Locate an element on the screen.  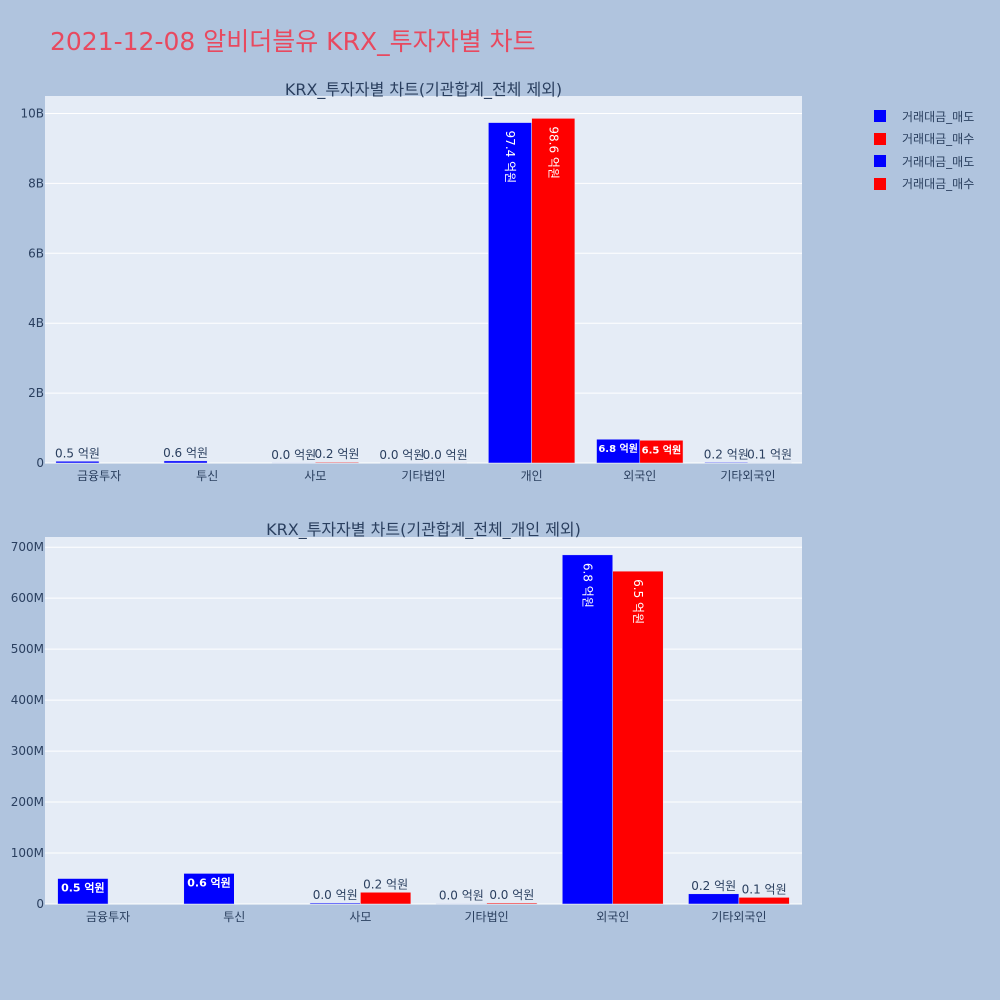
legend: 거래대금_매도 거래대금_매수 거래대금_매도 거래대금_매수 is located at coordinates (924, 150).